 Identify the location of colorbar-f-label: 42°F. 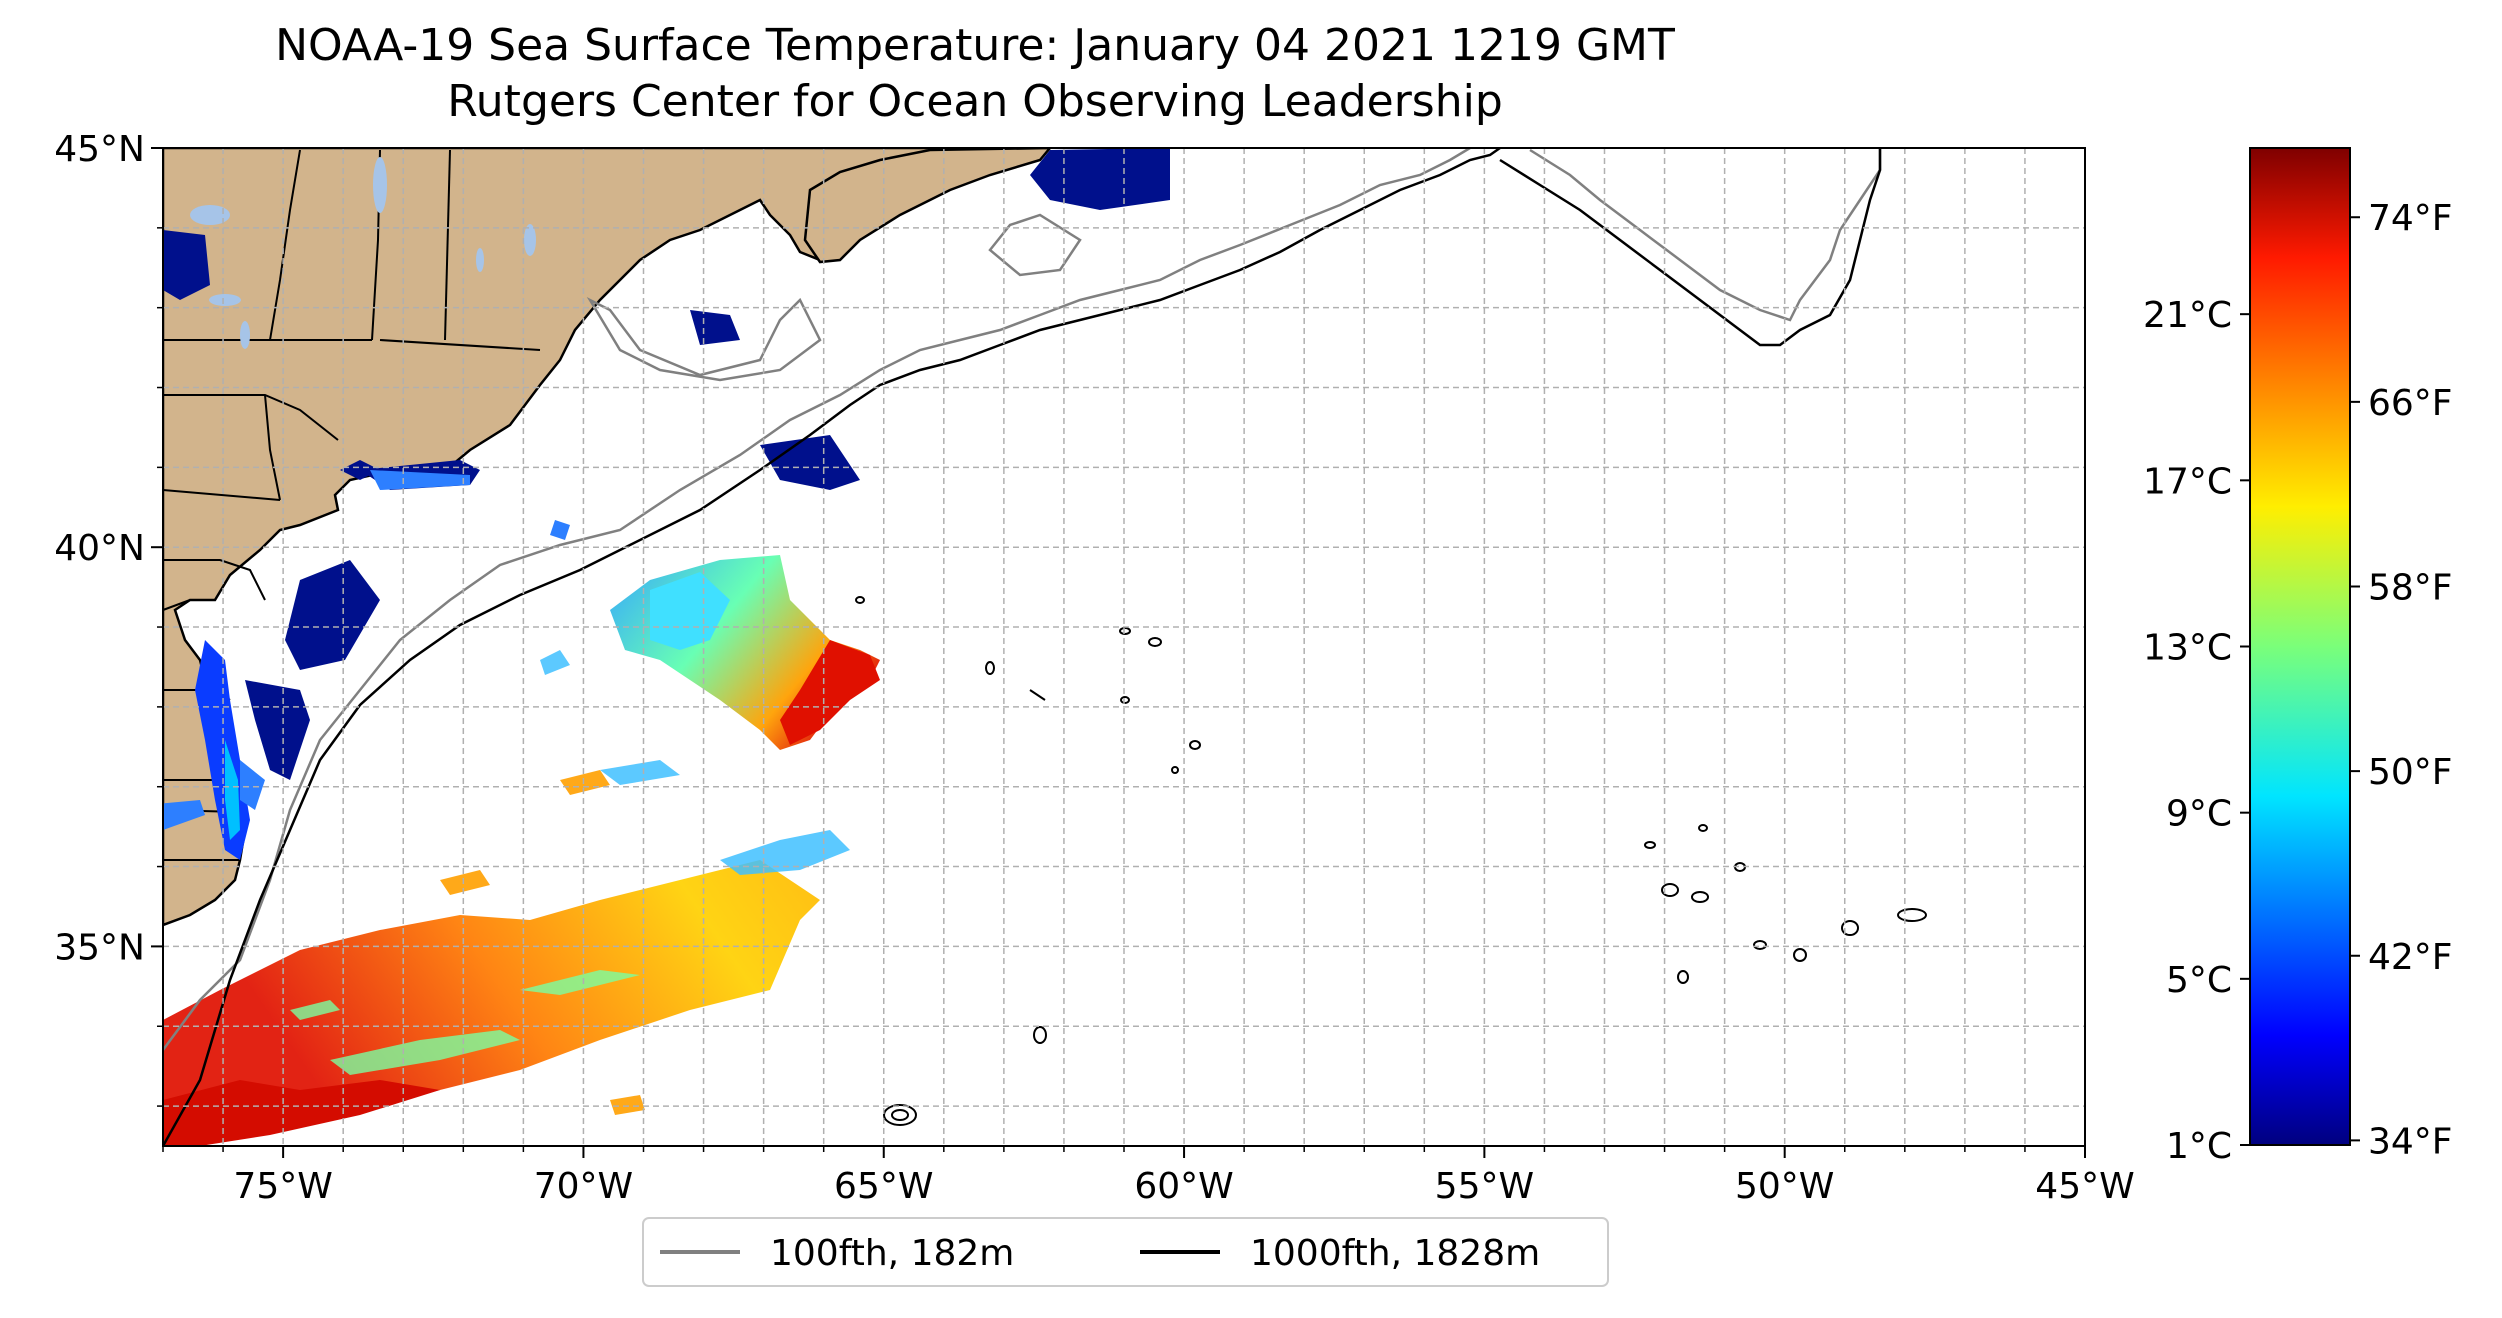
(2410, 957).